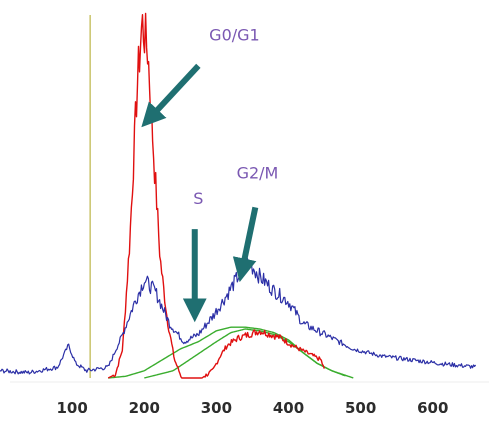 Image resolution: width=491 pixels, height=421 pixels. I want to click on series-line-g2m, so click(249, 353).